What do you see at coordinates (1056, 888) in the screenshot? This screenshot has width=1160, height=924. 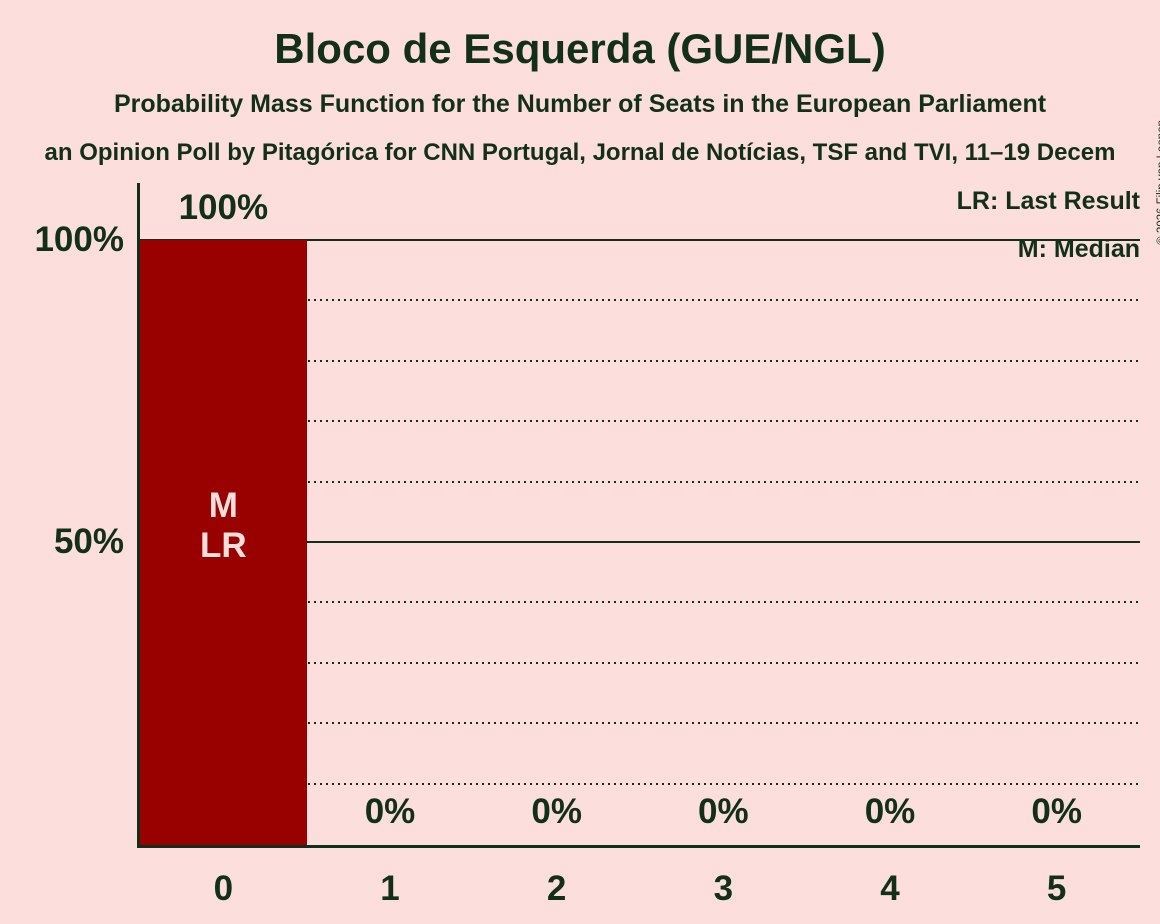 I see `x-tick-label-5: 5` at bounding box center [1056, 888].